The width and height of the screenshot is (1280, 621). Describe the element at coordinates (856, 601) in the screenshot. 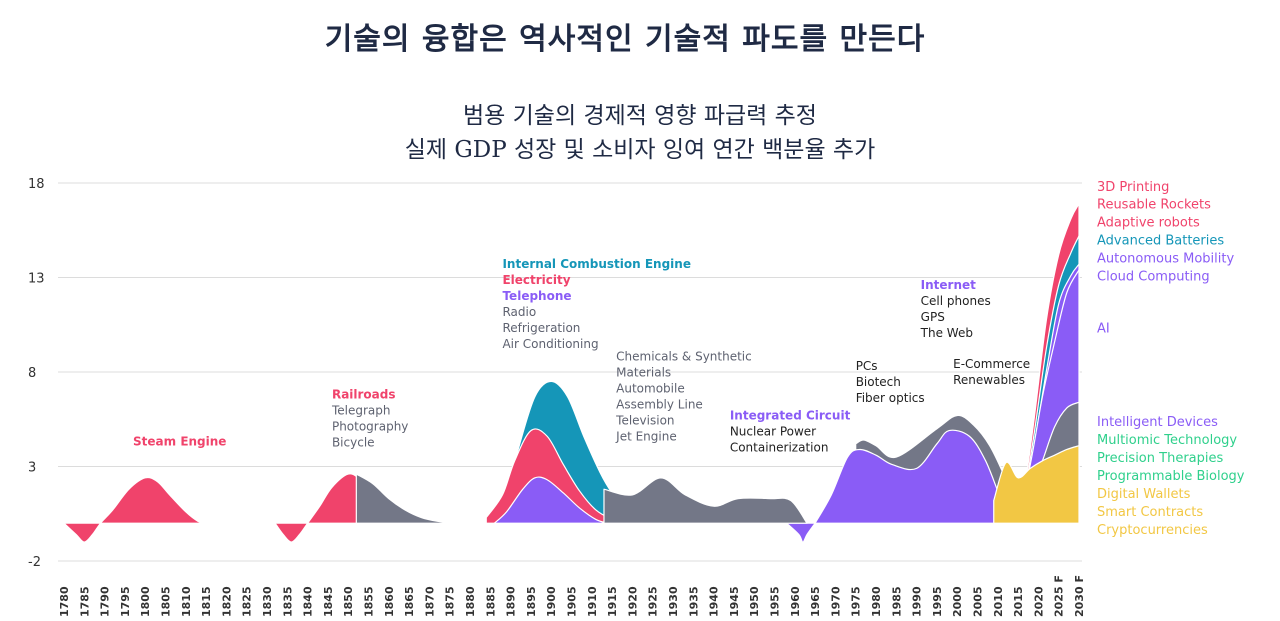

I see `x-tick-label: 1975` at that location.